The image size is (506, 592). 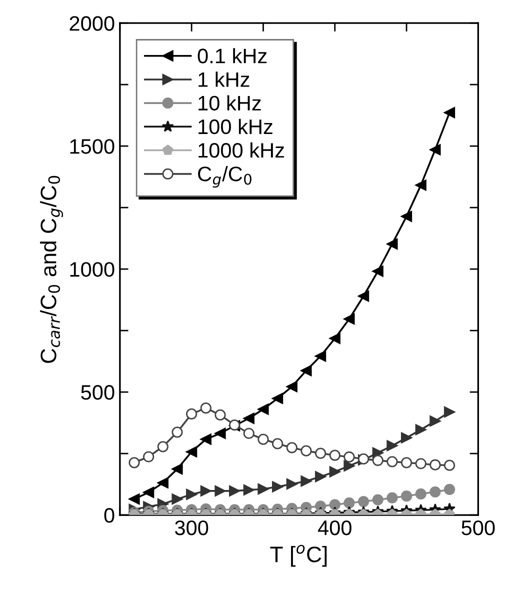 What do you see at coordinates (232, 56) in the screenshot?
I see `legend-label: 0.1 kHz` at bounding box center [232, 56].